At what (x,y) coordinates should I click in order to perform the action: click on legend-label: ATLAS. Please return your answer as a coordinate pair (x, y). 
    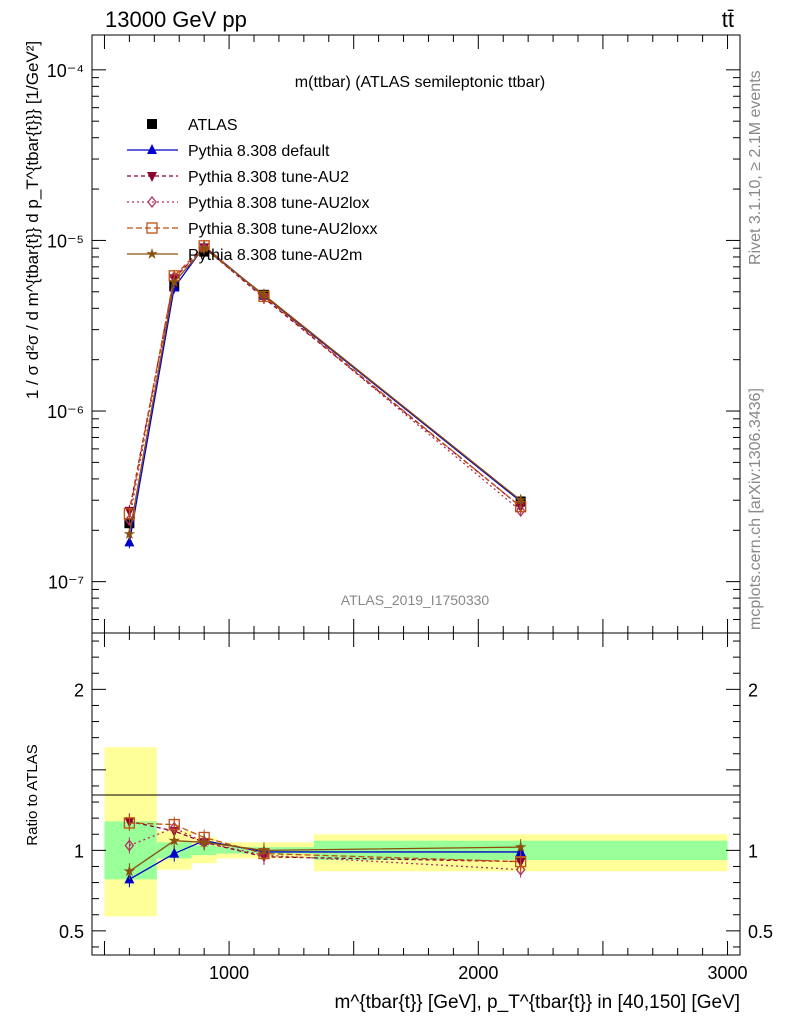
    Looking at the image, I should click on (213, 125).